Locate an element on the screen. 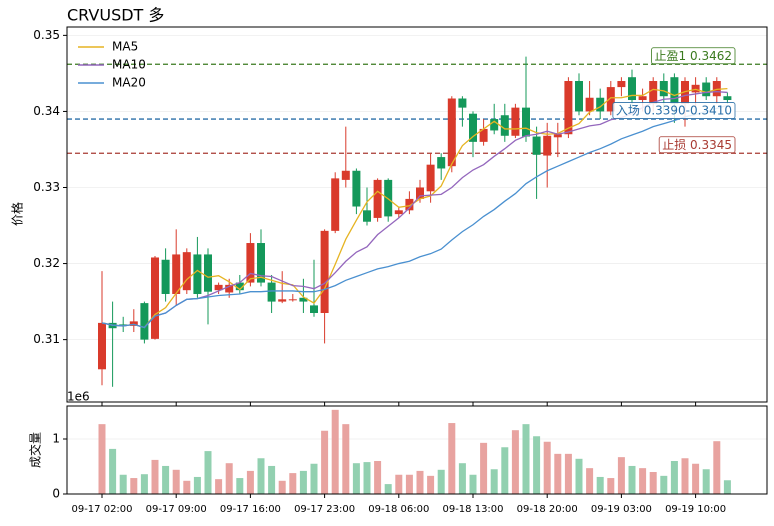 This screenshot has width=774, height=526. y-tick-label: 0.32 is located at coordinates (46, 263).